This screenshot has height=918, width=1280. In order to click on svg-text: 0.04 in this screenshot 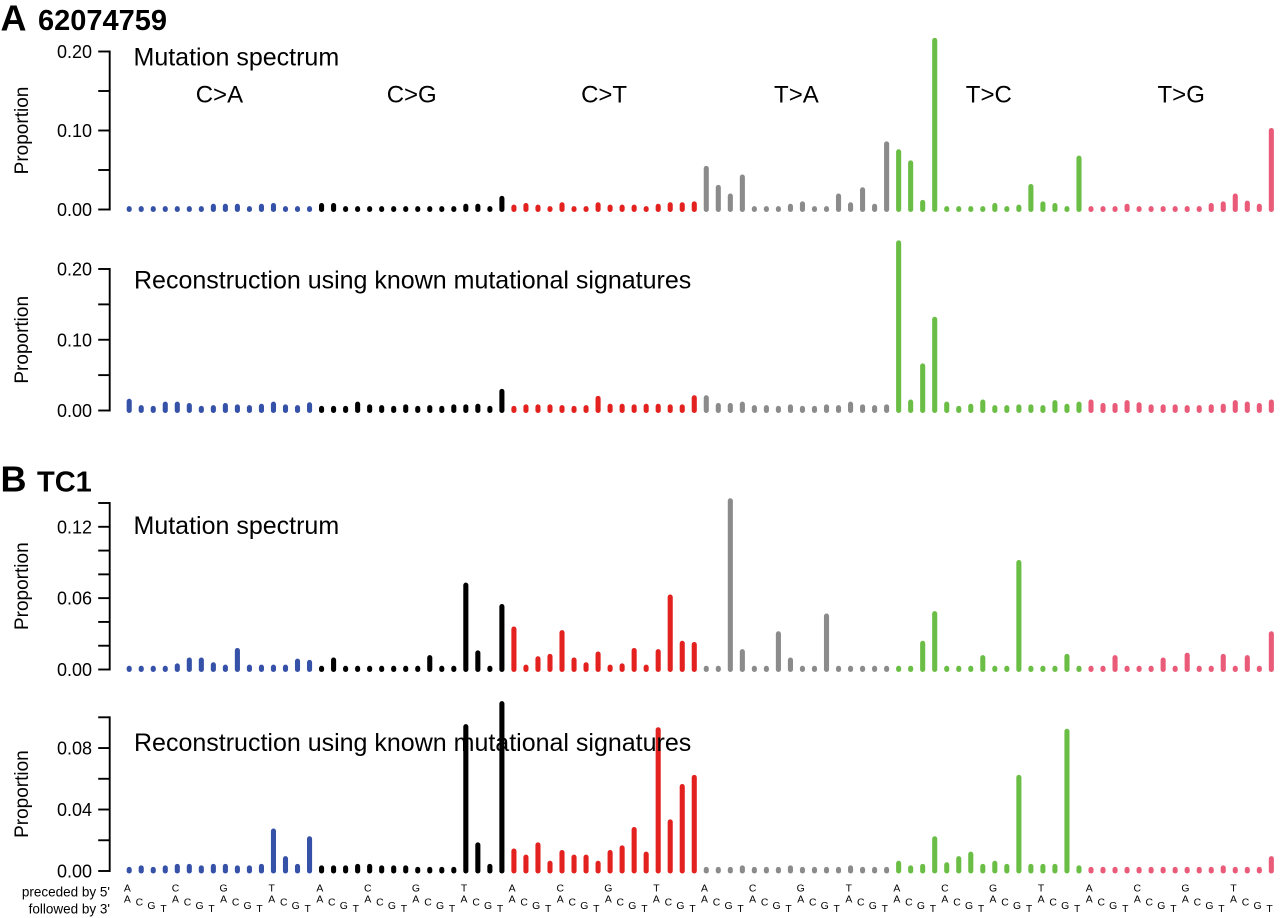, I will do `click(74, 810)`.